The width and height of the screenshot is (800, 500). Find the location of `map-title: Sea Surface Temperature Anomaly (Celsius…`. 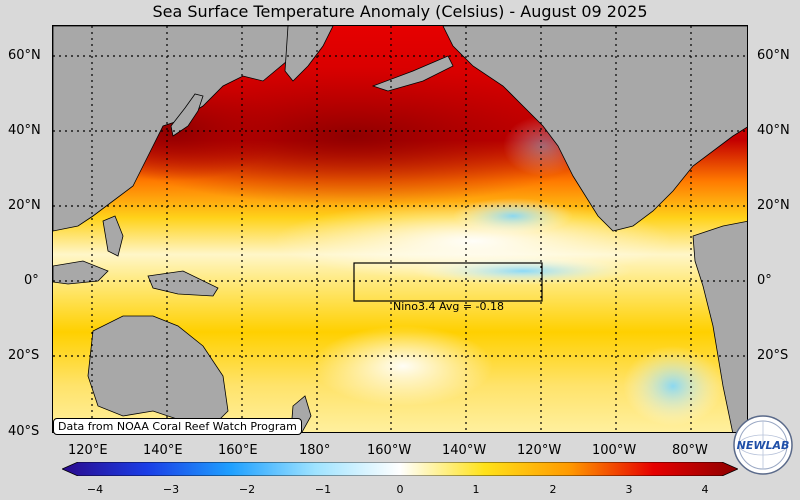

map-title: Sea Surface Temperature Anomaly (Celsius… is located at coordinates (400, 11).